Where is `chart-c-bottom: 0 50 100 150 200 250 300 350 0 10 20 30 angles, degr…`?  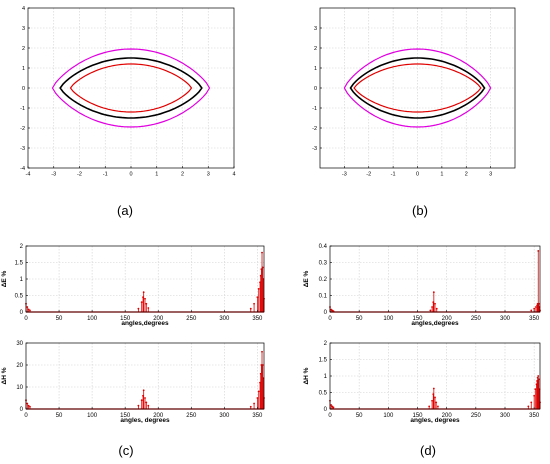 chart-c-bottom: 0 50 100 150 200 250 300 350 0 10 20 30 angles, degr… is located at coordinates (133, 382).